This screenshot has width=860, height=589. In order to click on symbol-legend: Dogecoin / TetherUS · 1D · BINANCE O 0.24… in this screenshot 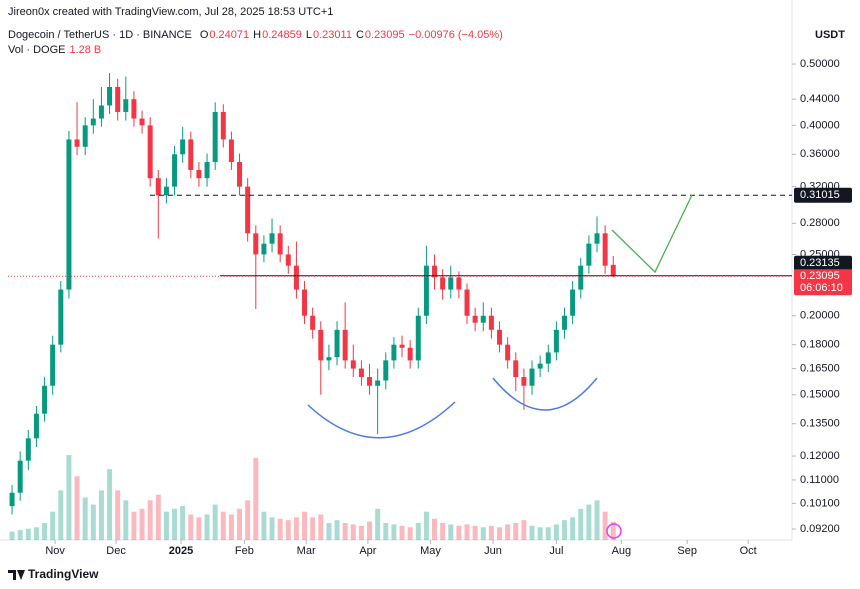, I will do `click(255, 35)`.